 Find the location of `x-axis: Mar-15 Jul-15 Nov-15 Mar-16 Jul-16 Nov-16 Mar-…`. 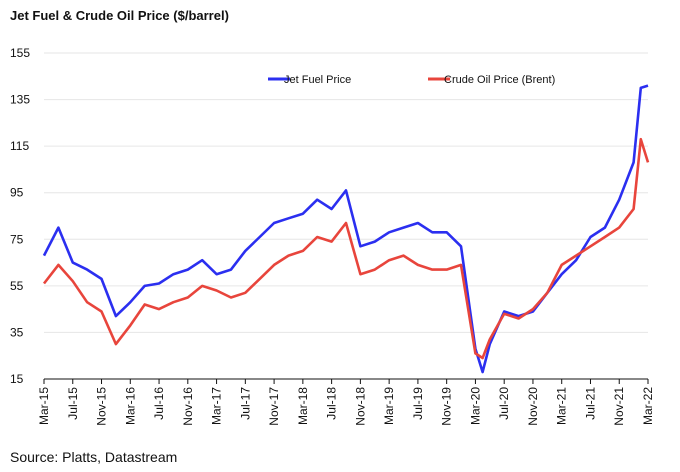

x-axis: Mar-15 Jul-15 Nov-15 Mar-16 Jul-16 Nov-16 Mar-… is located at coordinates (346, 402).